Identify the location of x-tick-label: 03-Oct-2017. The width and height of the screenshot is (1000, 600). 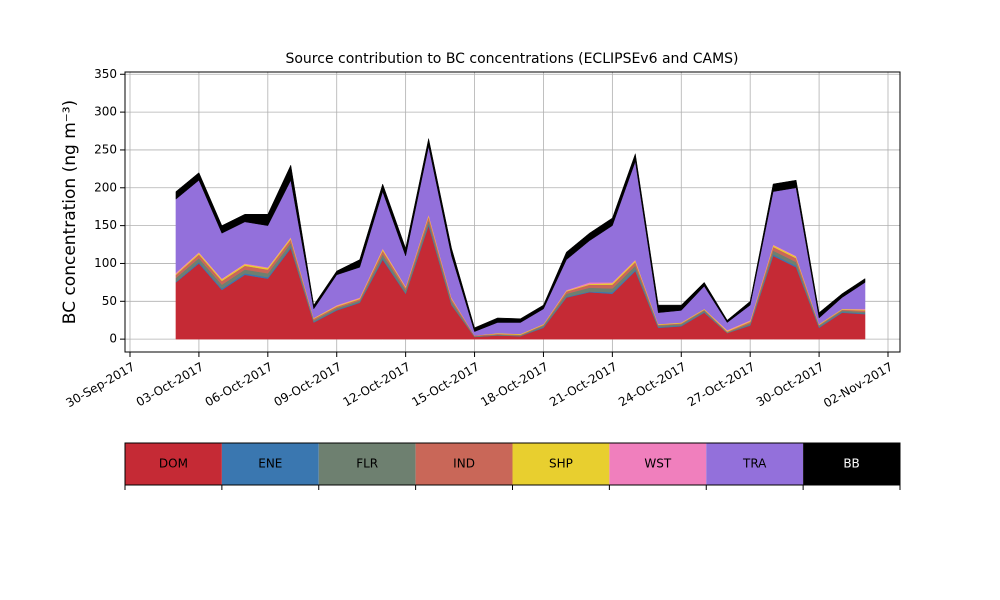
(170, 385).